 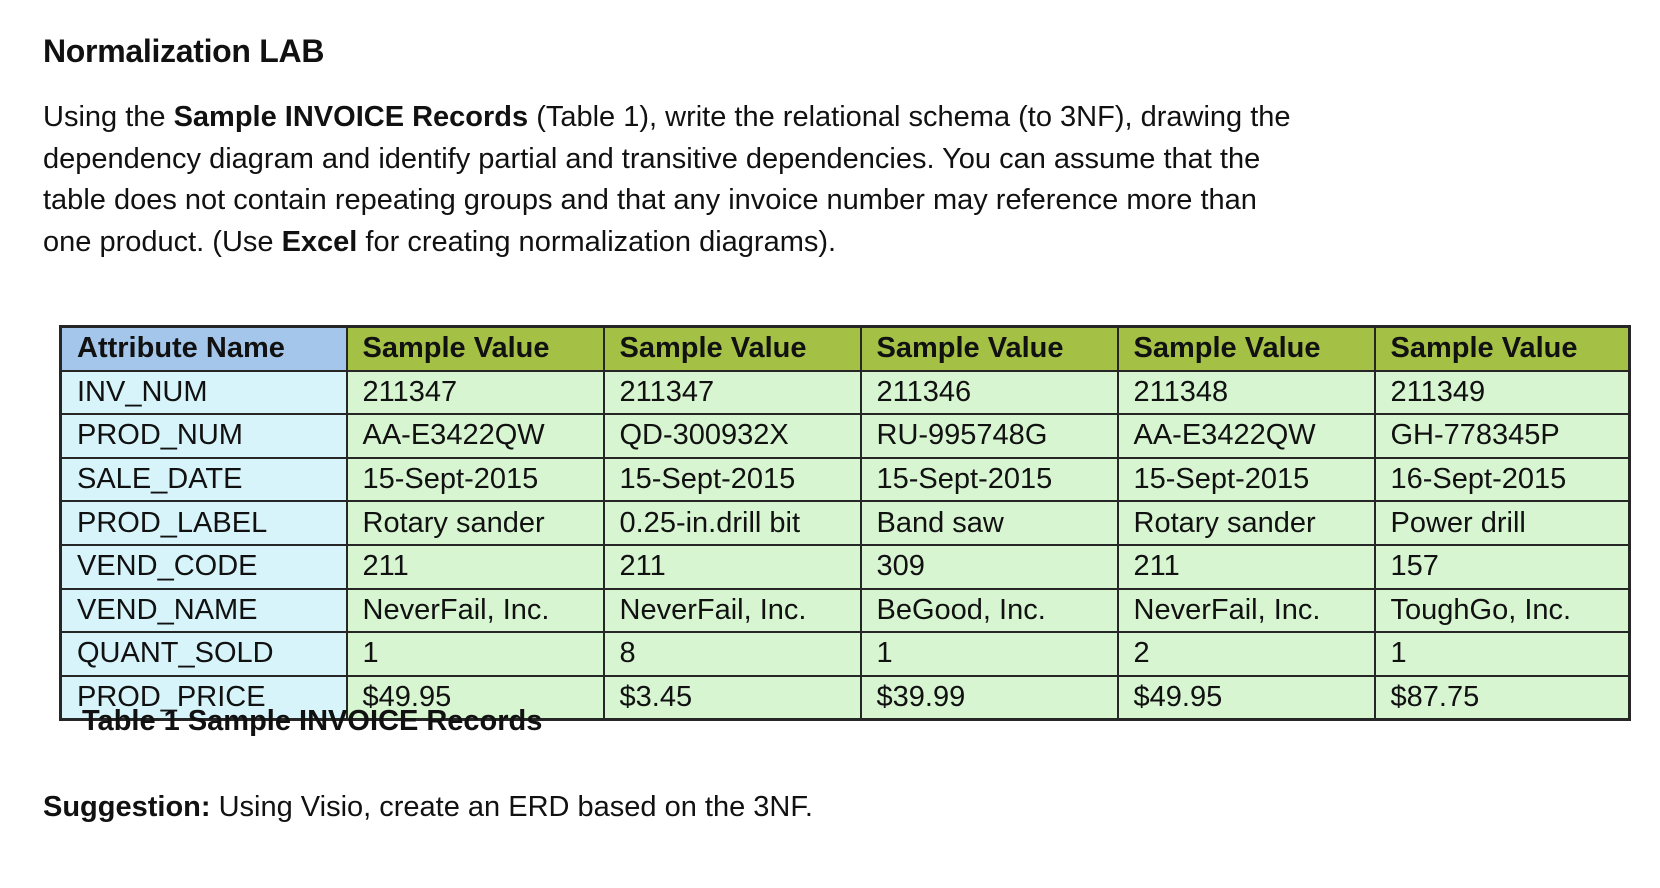 I want to click on attribute-cell: PROD_NUM, so click(x=203, y=436).